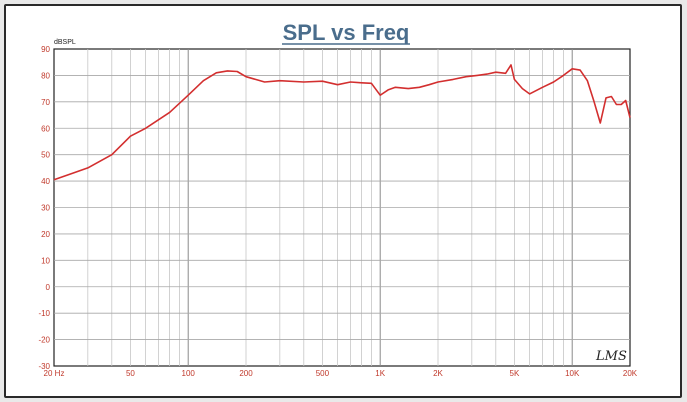 Image resolution: width=687 pixels, height=402 pixels. I want to click on y-tick-label: -10, so click(44, 313).